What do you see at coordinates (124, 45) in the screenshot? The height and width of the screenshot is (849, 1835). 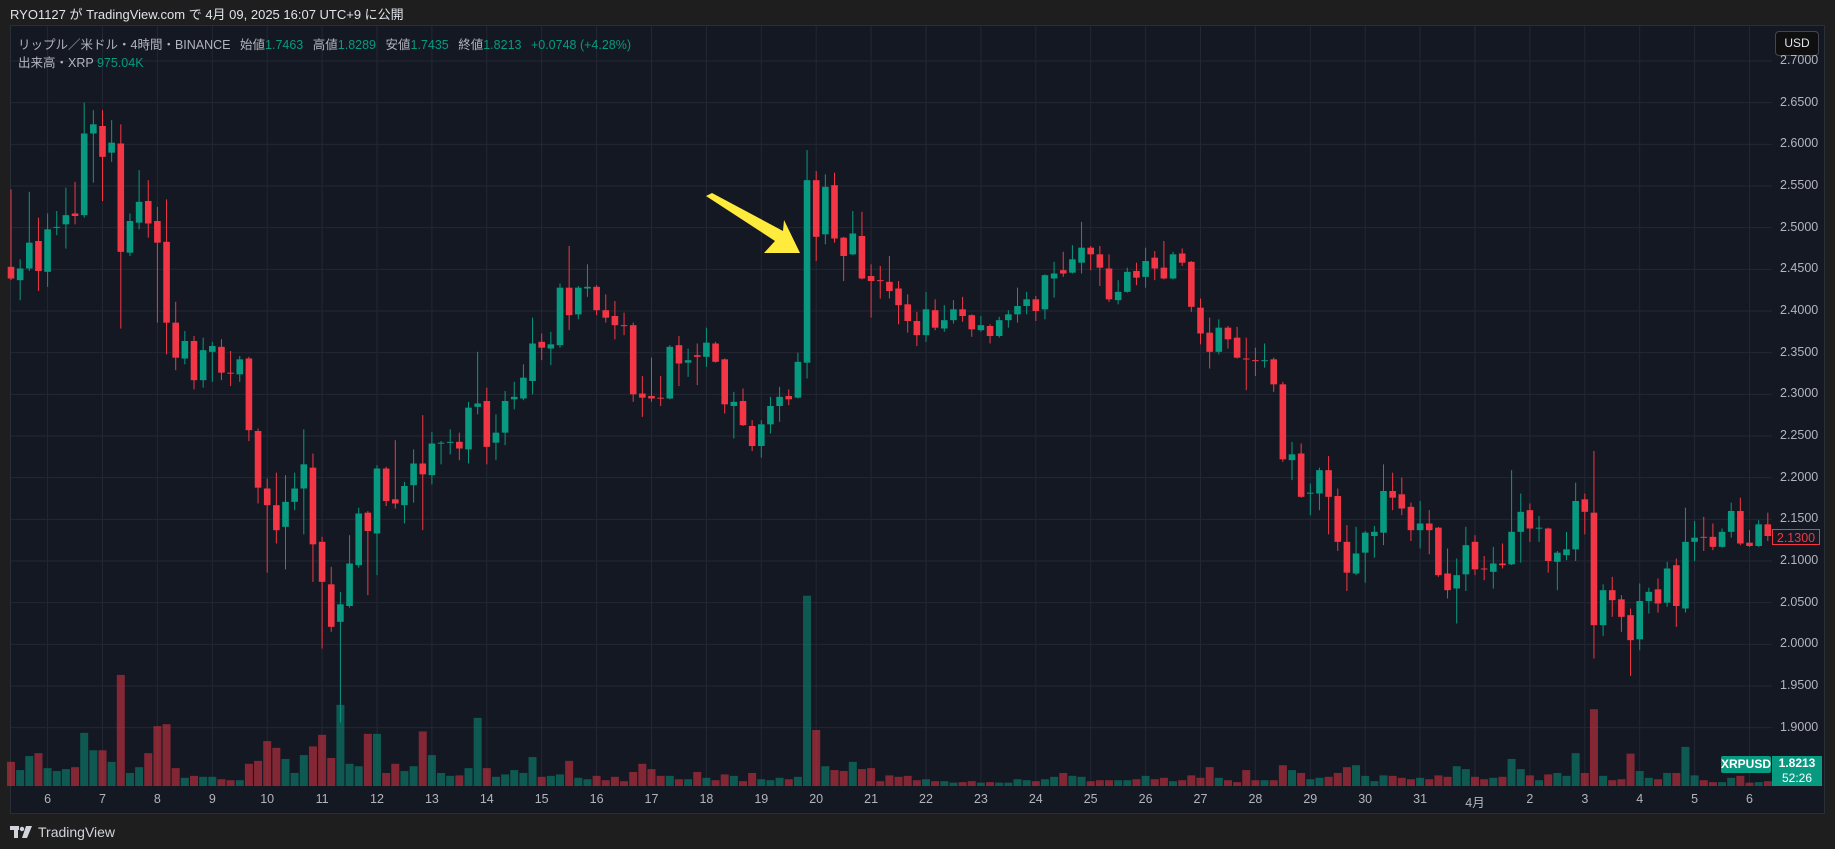 I see `symbol-name: リップル／米ドル・4時間・BINANCE` at bounding box center [124, 45].